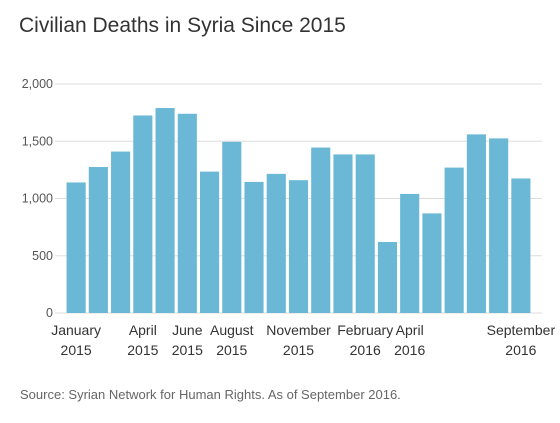 The height and width of the screenshot is (423, 560). What do you see at coordinates (521, 330) in the screenshot?
I see `x-tick-label: September` at bounding box center [521, 330].